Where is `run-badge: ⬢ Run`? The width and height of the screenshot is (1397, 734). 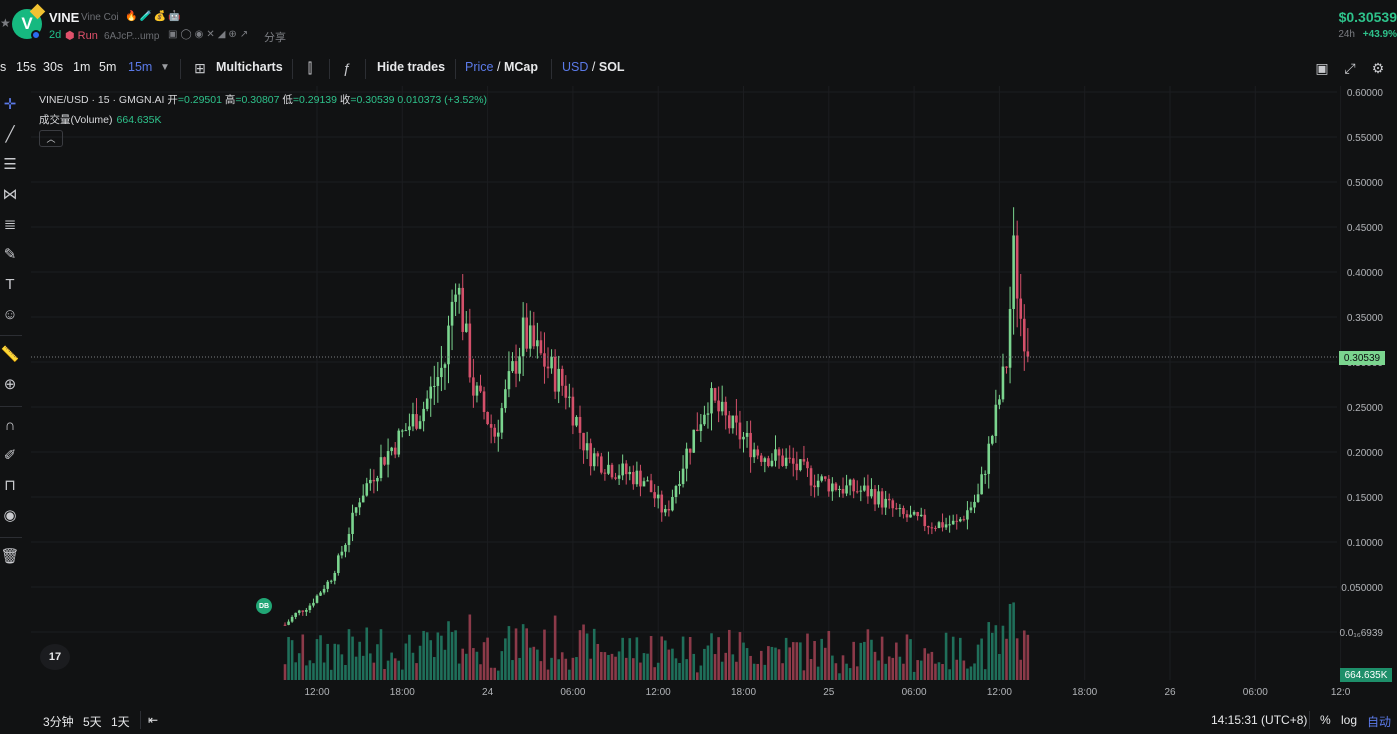
run-badge: ⬢ Run is located at coordinates (81, 36).